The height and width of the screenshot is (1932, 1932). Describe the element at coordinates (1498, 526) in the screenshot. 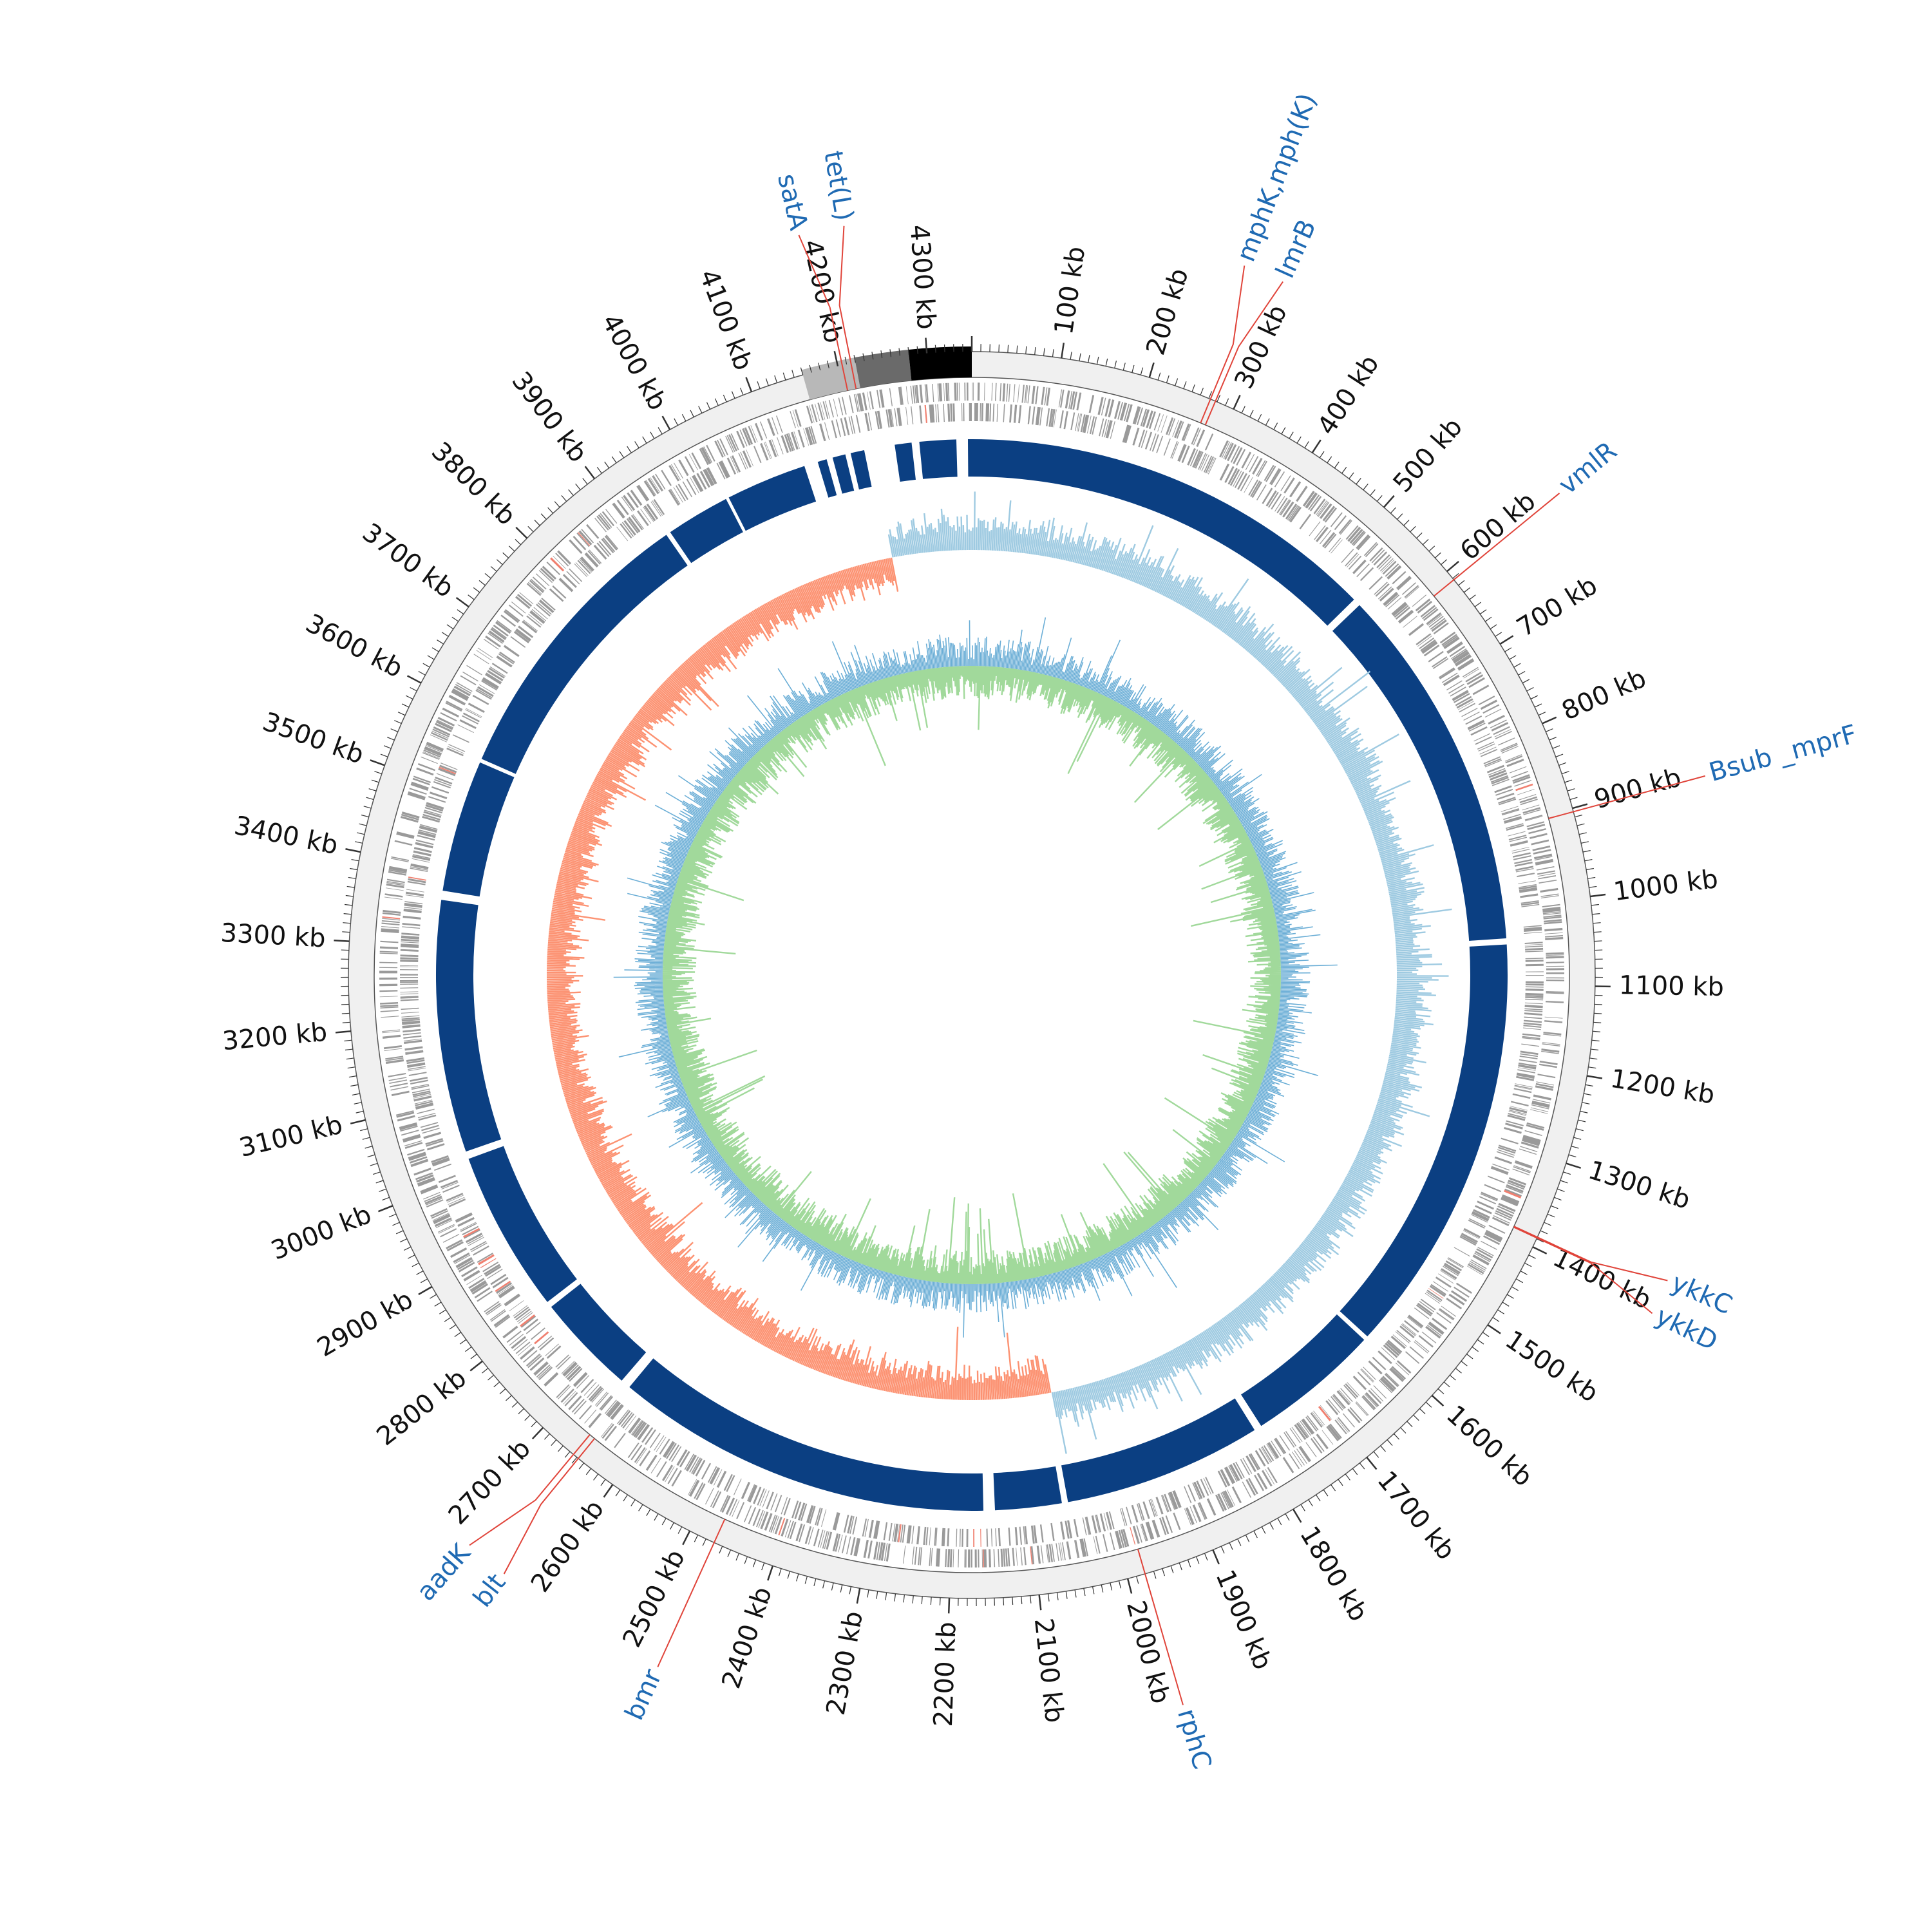

I see `scale-tick-label: 600 kb` at that location.